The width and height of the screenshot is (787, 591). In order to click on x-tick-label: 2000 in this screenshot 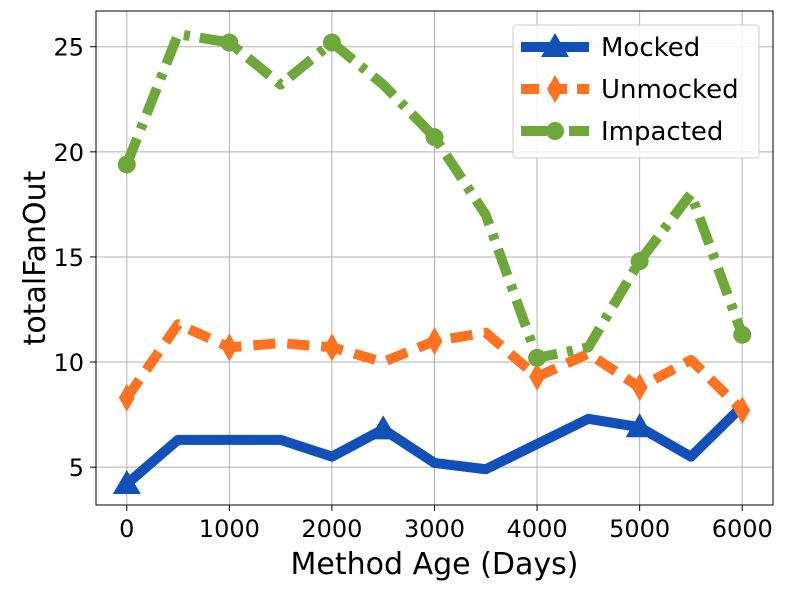, I will do `click(331, 529)`.